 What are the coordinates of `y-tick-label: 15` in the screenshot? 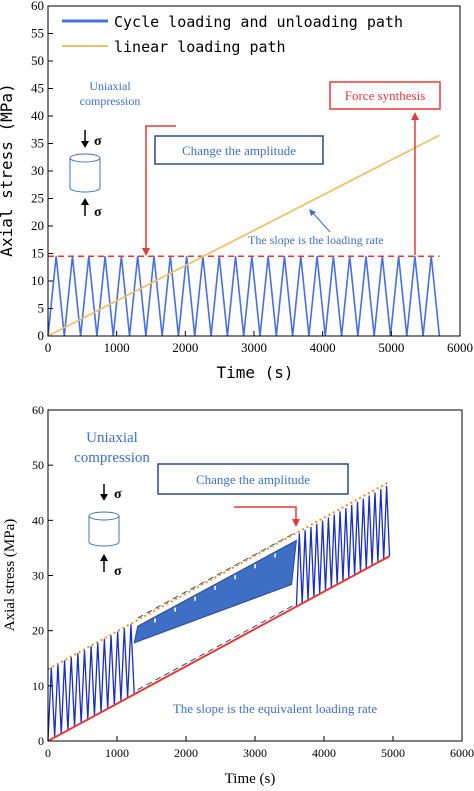 It's located at (37, 253).